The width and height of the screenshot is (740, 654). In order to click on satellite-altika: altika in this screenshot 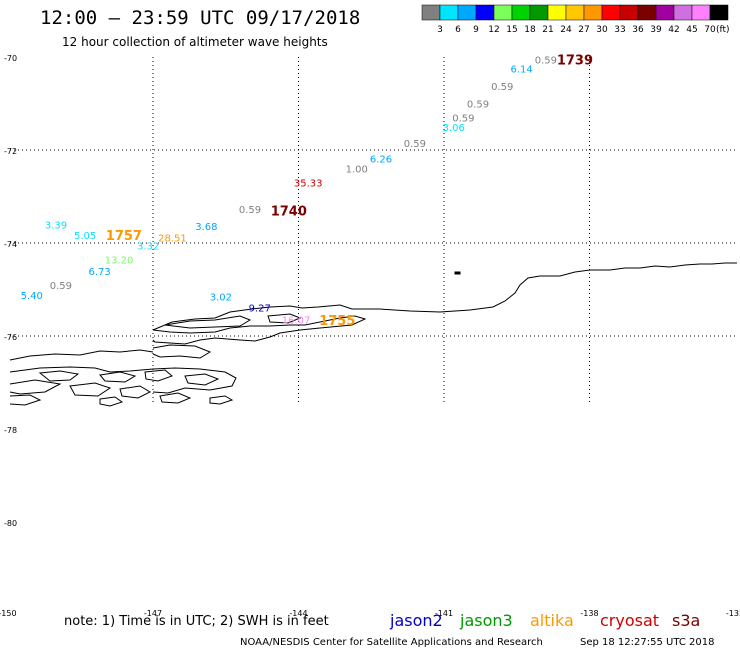, I will do `click(552, 620)`.